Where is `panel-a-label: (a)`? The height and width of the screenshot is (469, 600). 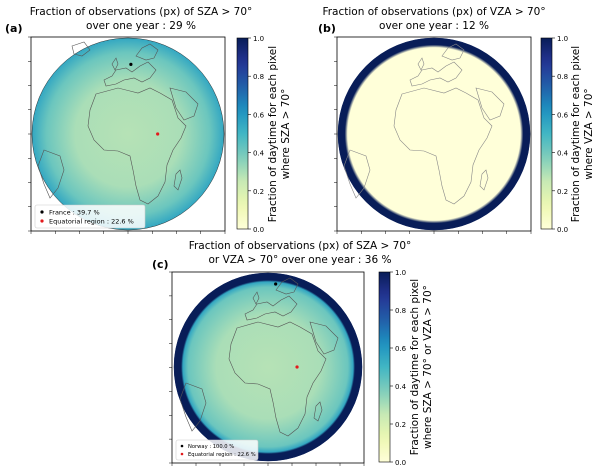
panel-a-label: (a) is located at coordinates (13, 28).